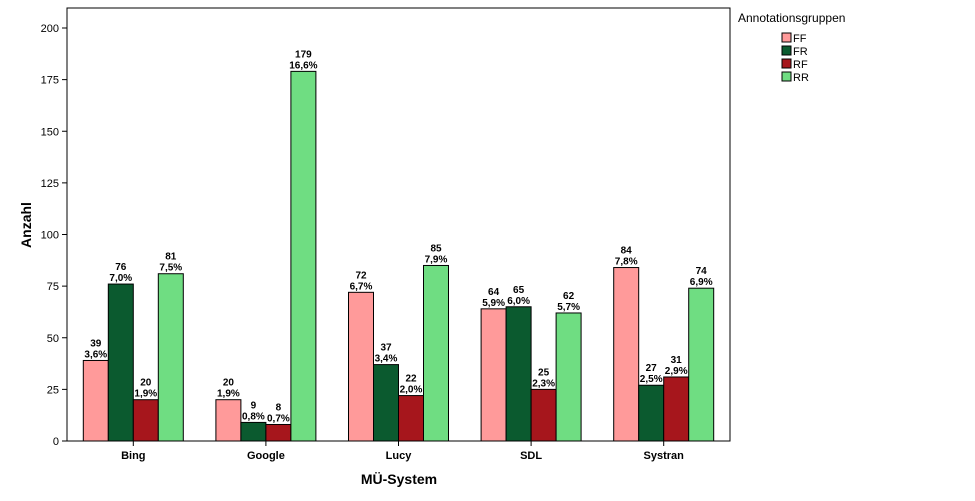 This screenshot has width=975, height=501. I want to click on legend-swatch-ff, so click(786, 37).